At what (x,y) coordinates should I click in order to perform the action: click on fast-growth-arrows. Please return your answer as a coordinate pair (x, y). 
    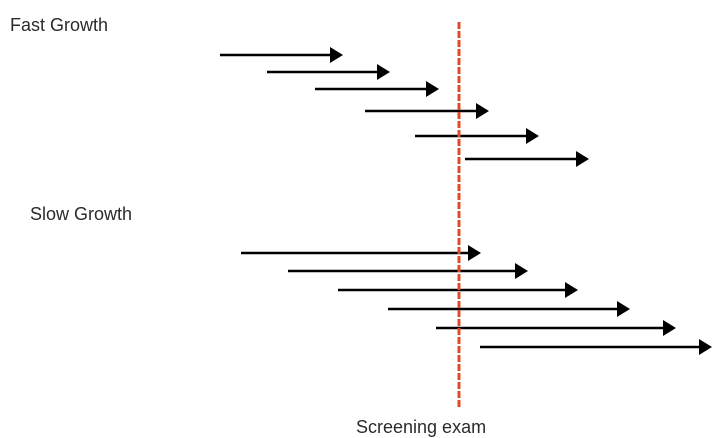
    Looking at the image, I should click on (404, 107).